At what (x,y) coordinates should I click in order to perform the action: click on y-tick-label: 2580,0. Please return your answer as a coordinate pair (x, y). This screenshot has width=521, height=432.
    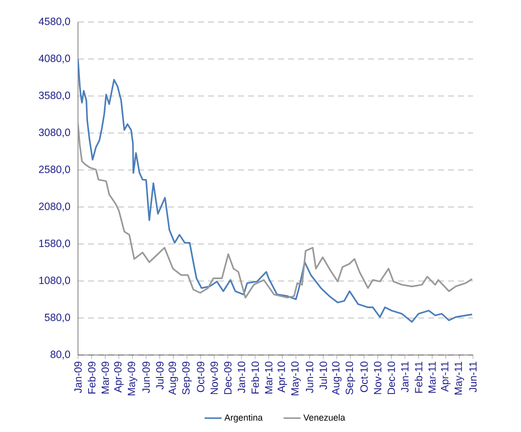
    Looking at the image, I should click on (54, 170).